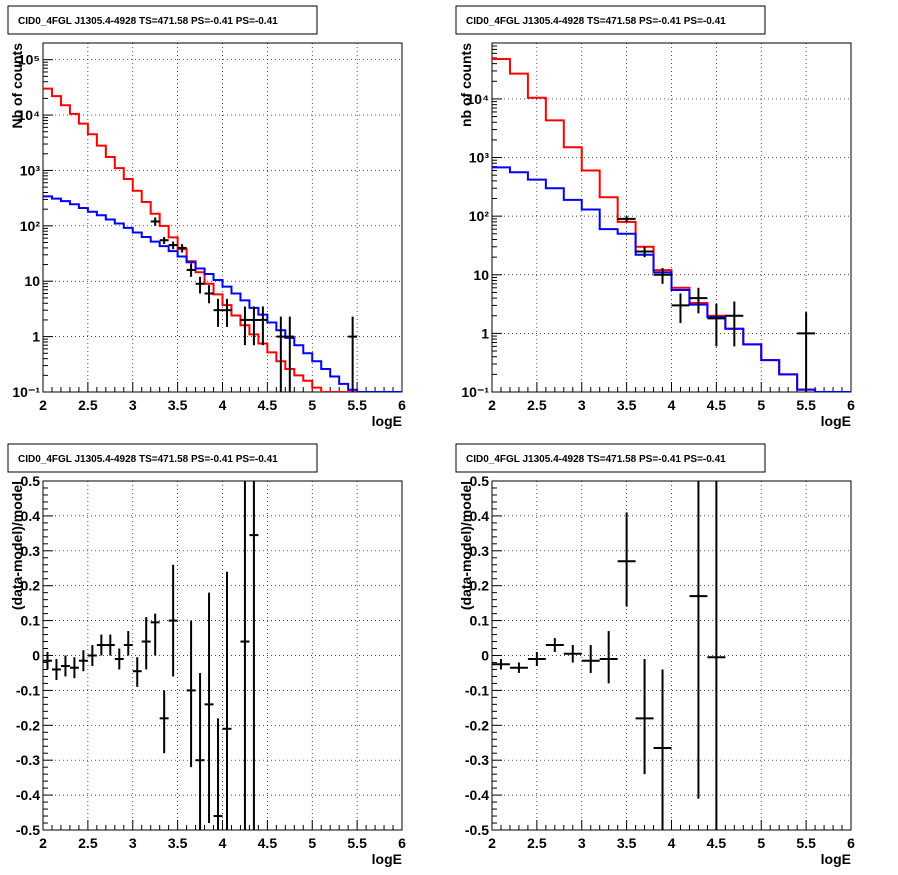 The height and width of the screenshot is (875, 898). I want to click on y-axis-title: Nb of counts, so click(17, 86).